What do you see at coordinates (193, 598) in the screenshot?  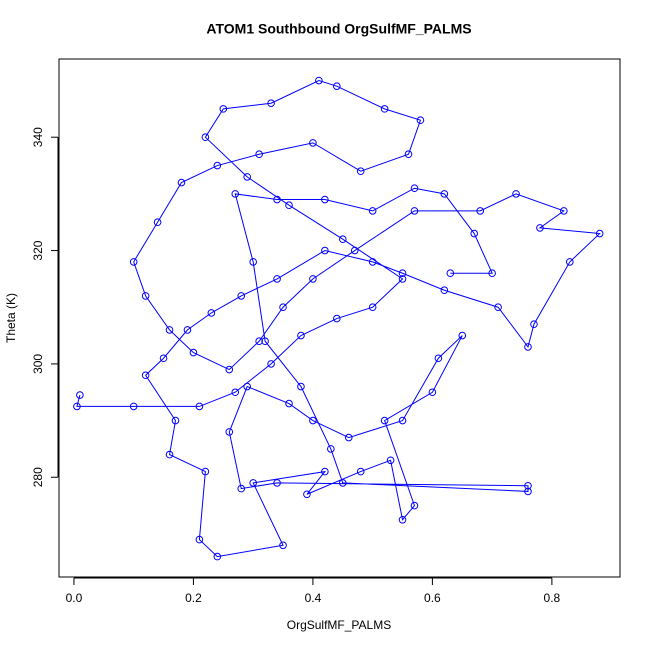 I see `x-tick-label: 0.2` at bounding box center [193, 598].